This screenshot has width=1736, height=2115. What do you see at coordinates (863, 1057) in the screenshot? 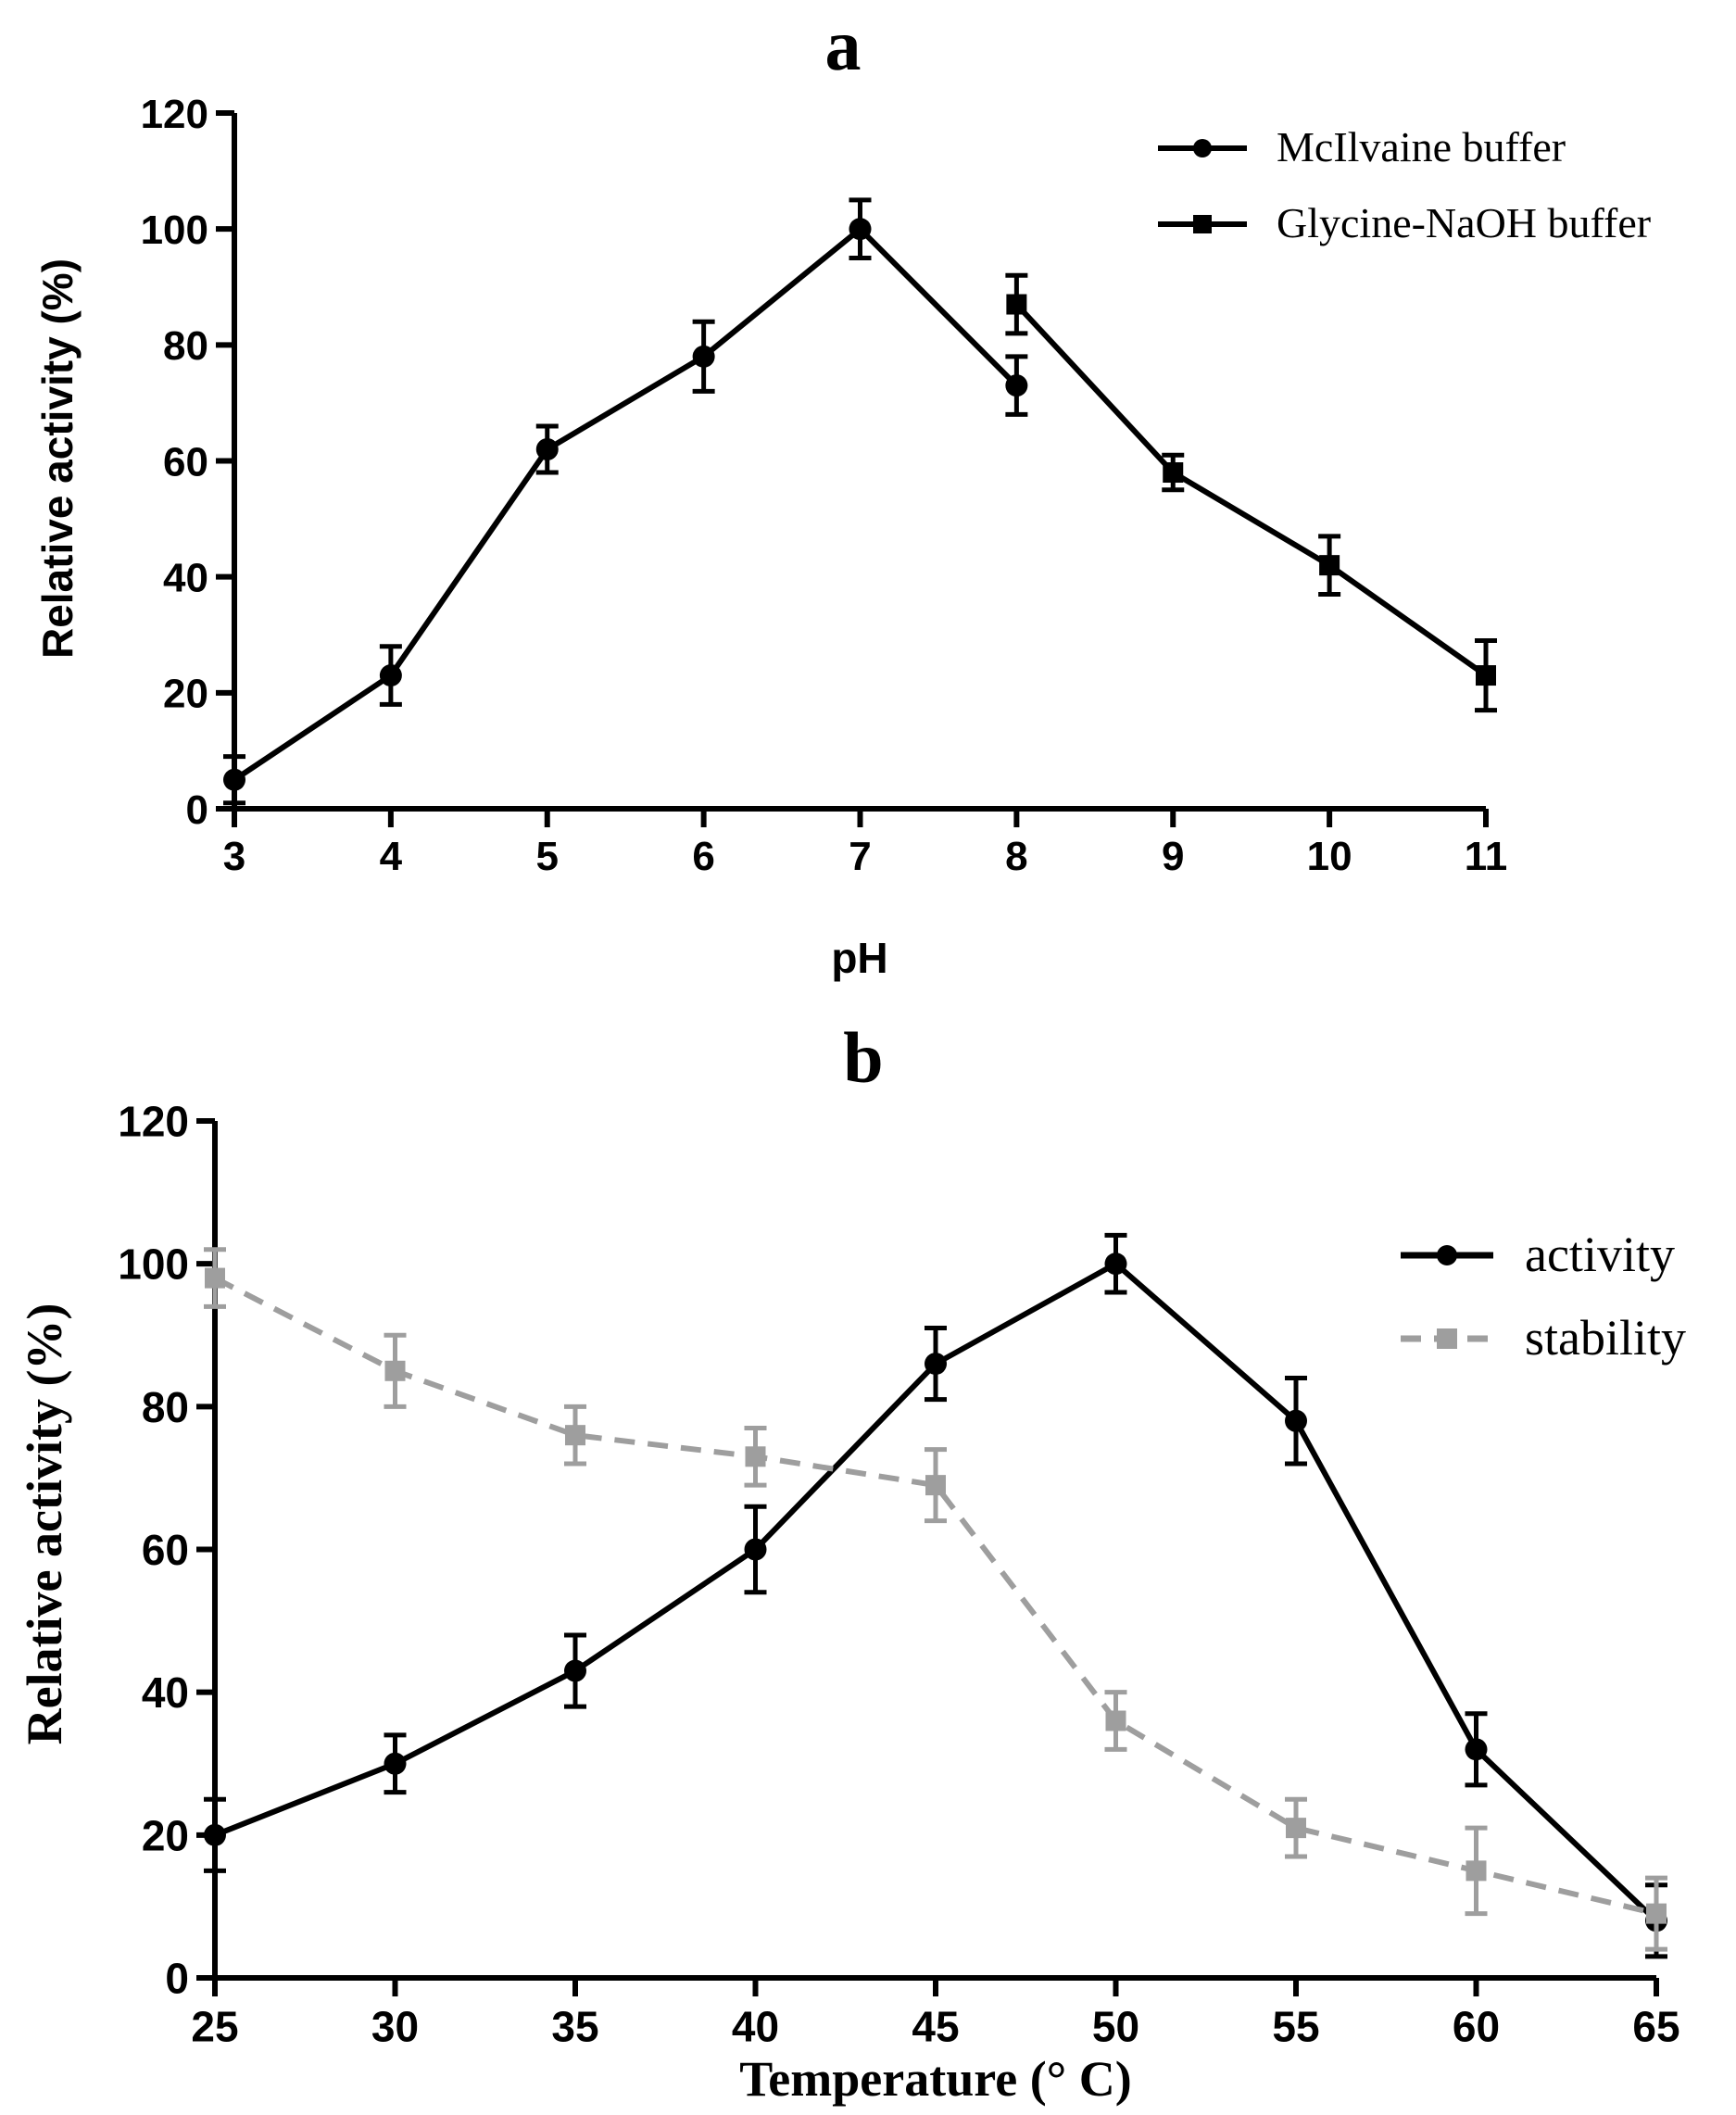
I see `panel-b-title: b` at bounding box center [863, 1057].